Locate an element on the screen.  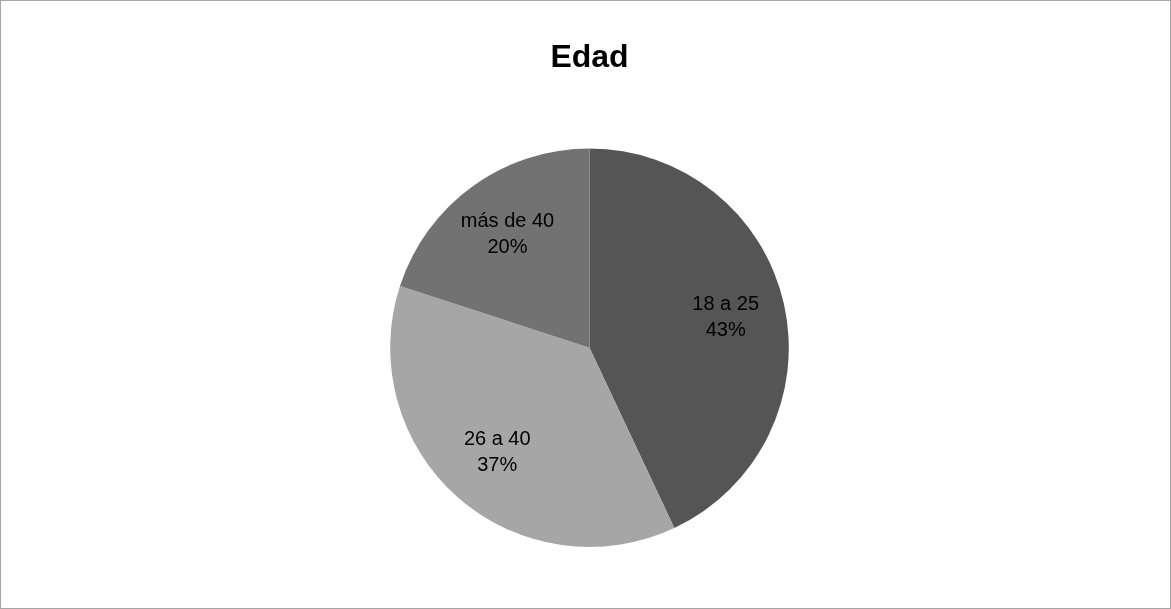
slice-label: 18 a 25 is located at coordinates (726, 302).